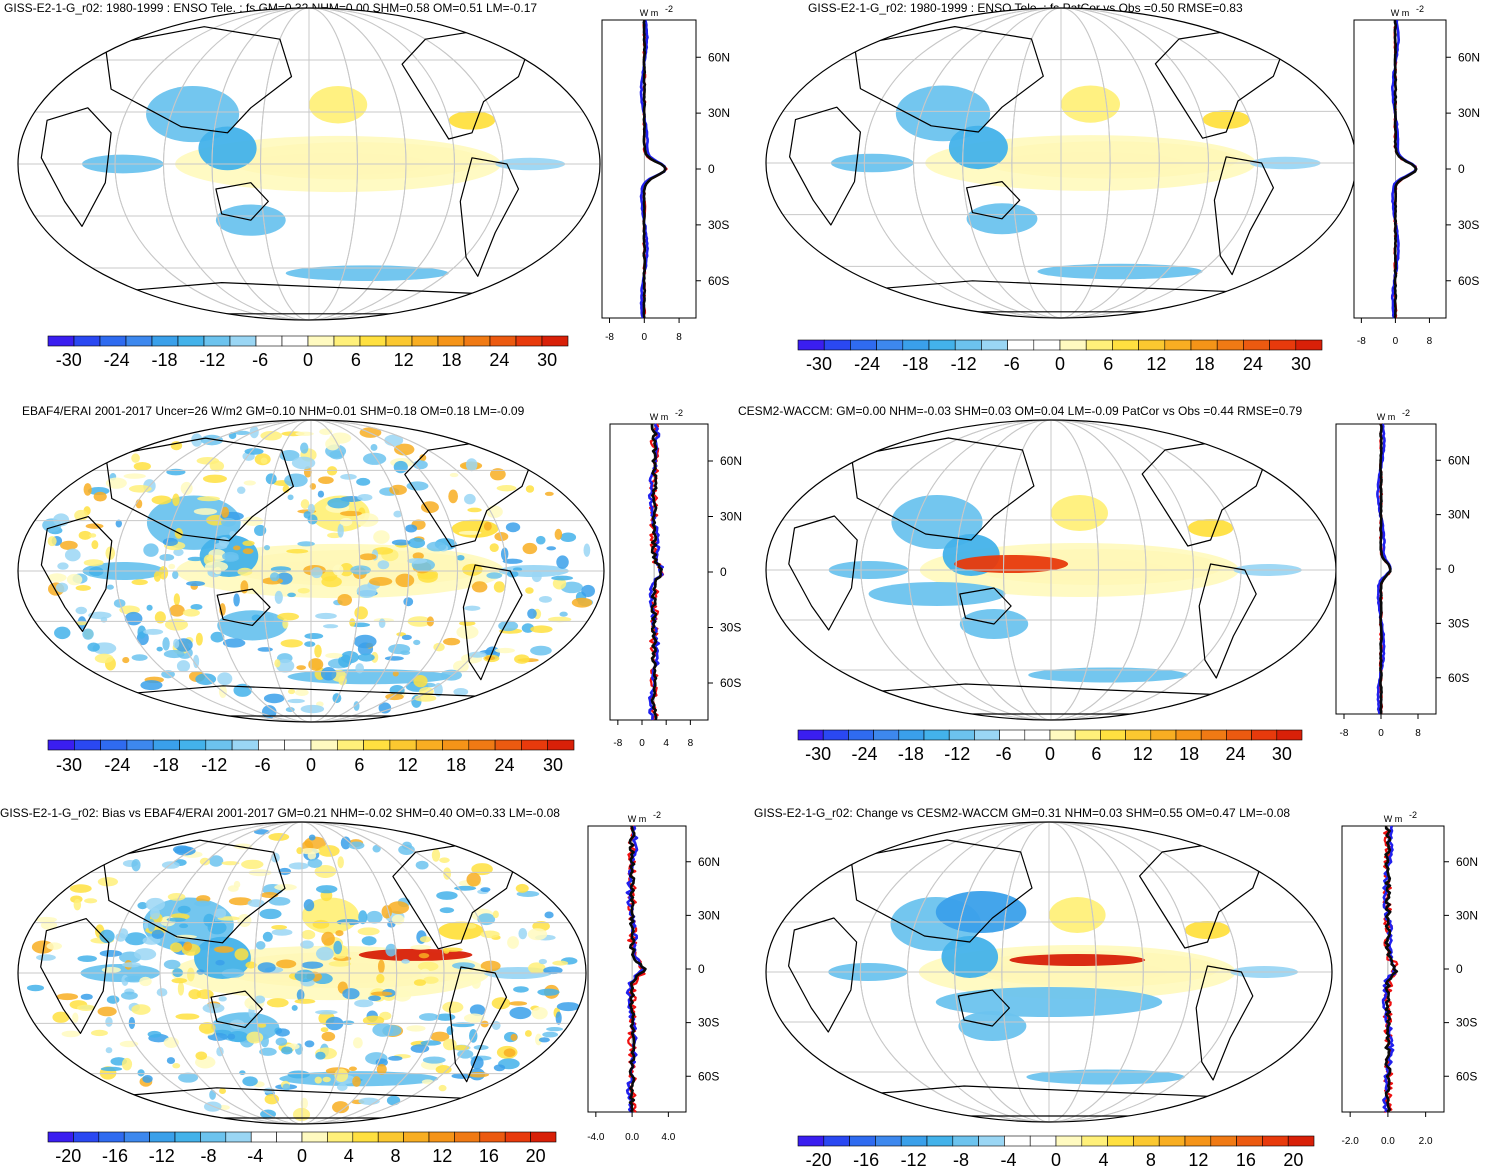 The height and width of the screenshot is (1171, 1496). What do you see at coordinates (1467, 862) in the screenshot?
I see `zonal-lat-label: 60N` at bounding box center [1467, 862].